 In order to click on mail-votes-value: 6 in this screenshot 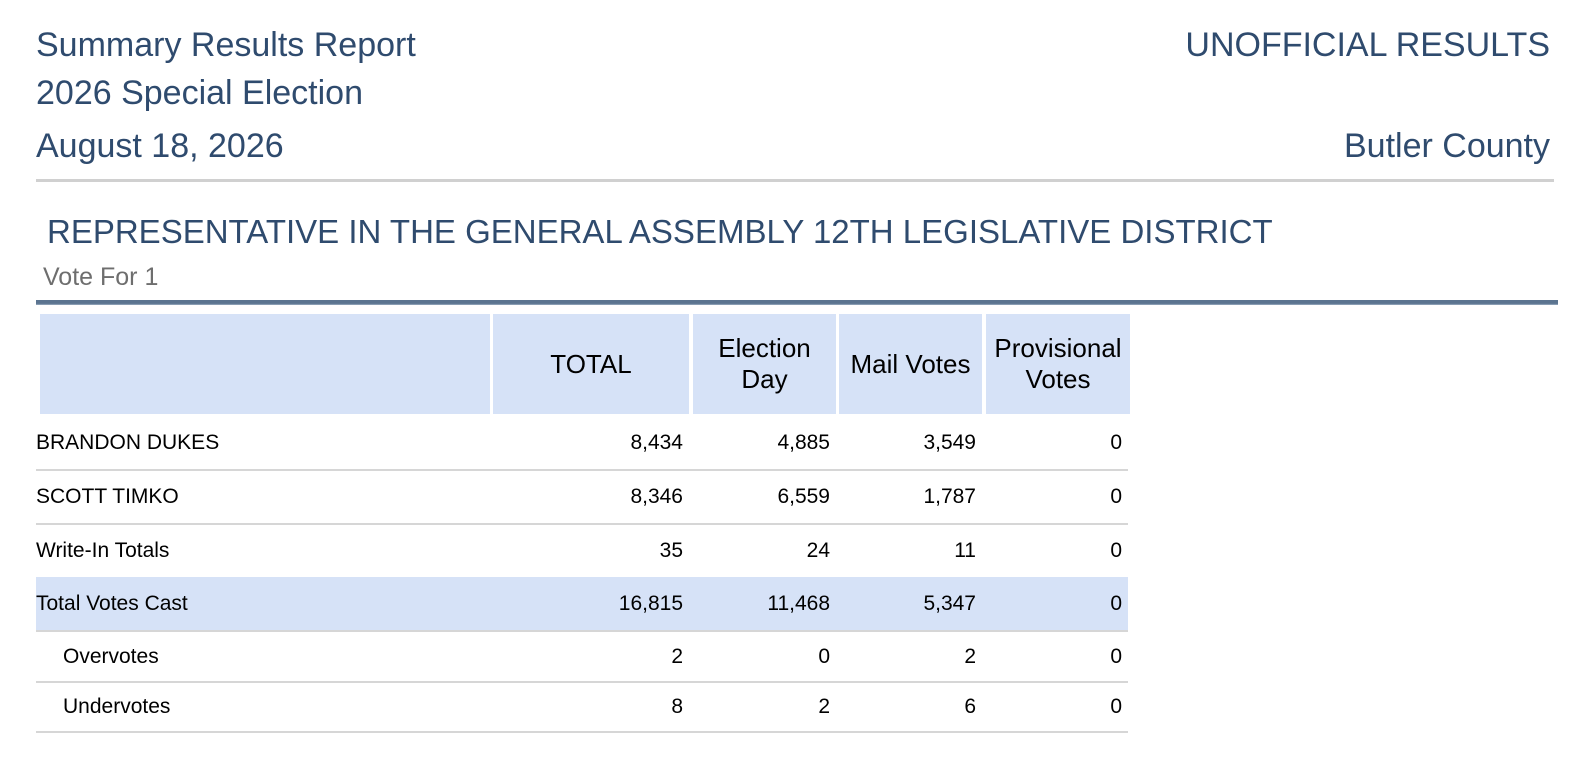, I will do `click(970, 706)`.